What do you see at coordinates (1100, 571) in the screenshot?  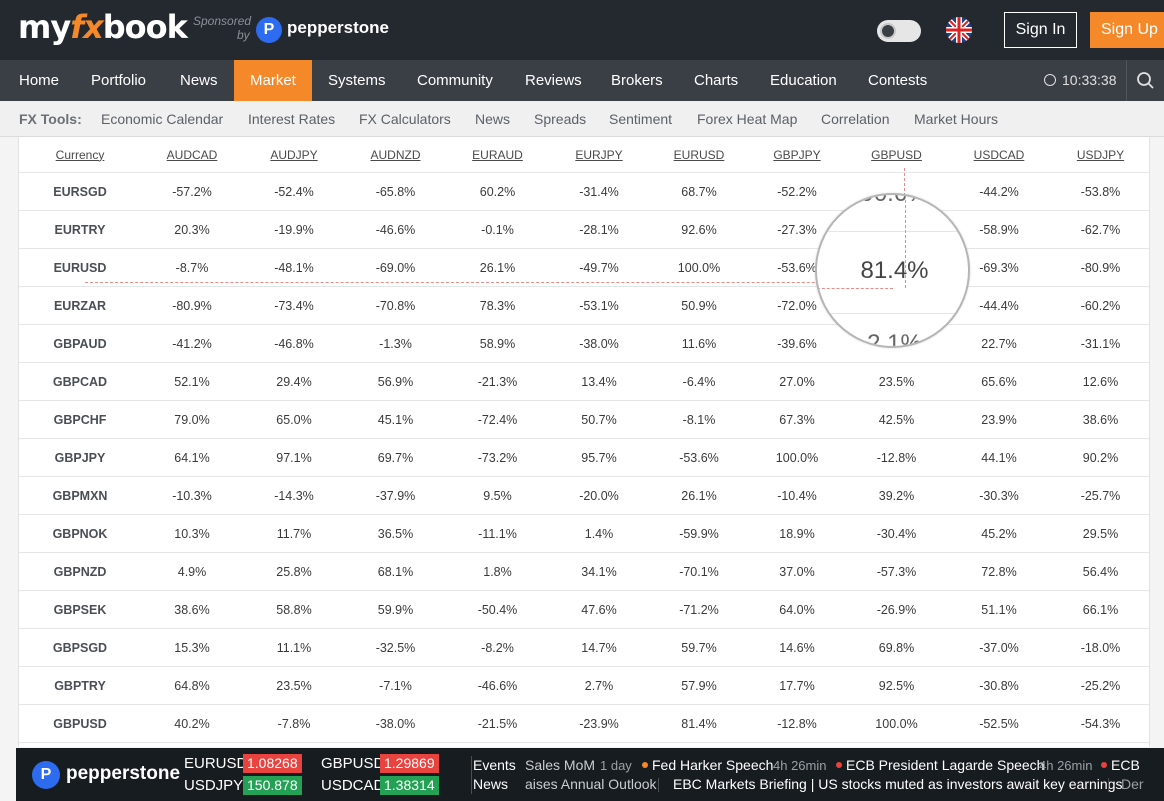 I see `correlation-cell: 56.4%` at bounding box center [1100, 571].